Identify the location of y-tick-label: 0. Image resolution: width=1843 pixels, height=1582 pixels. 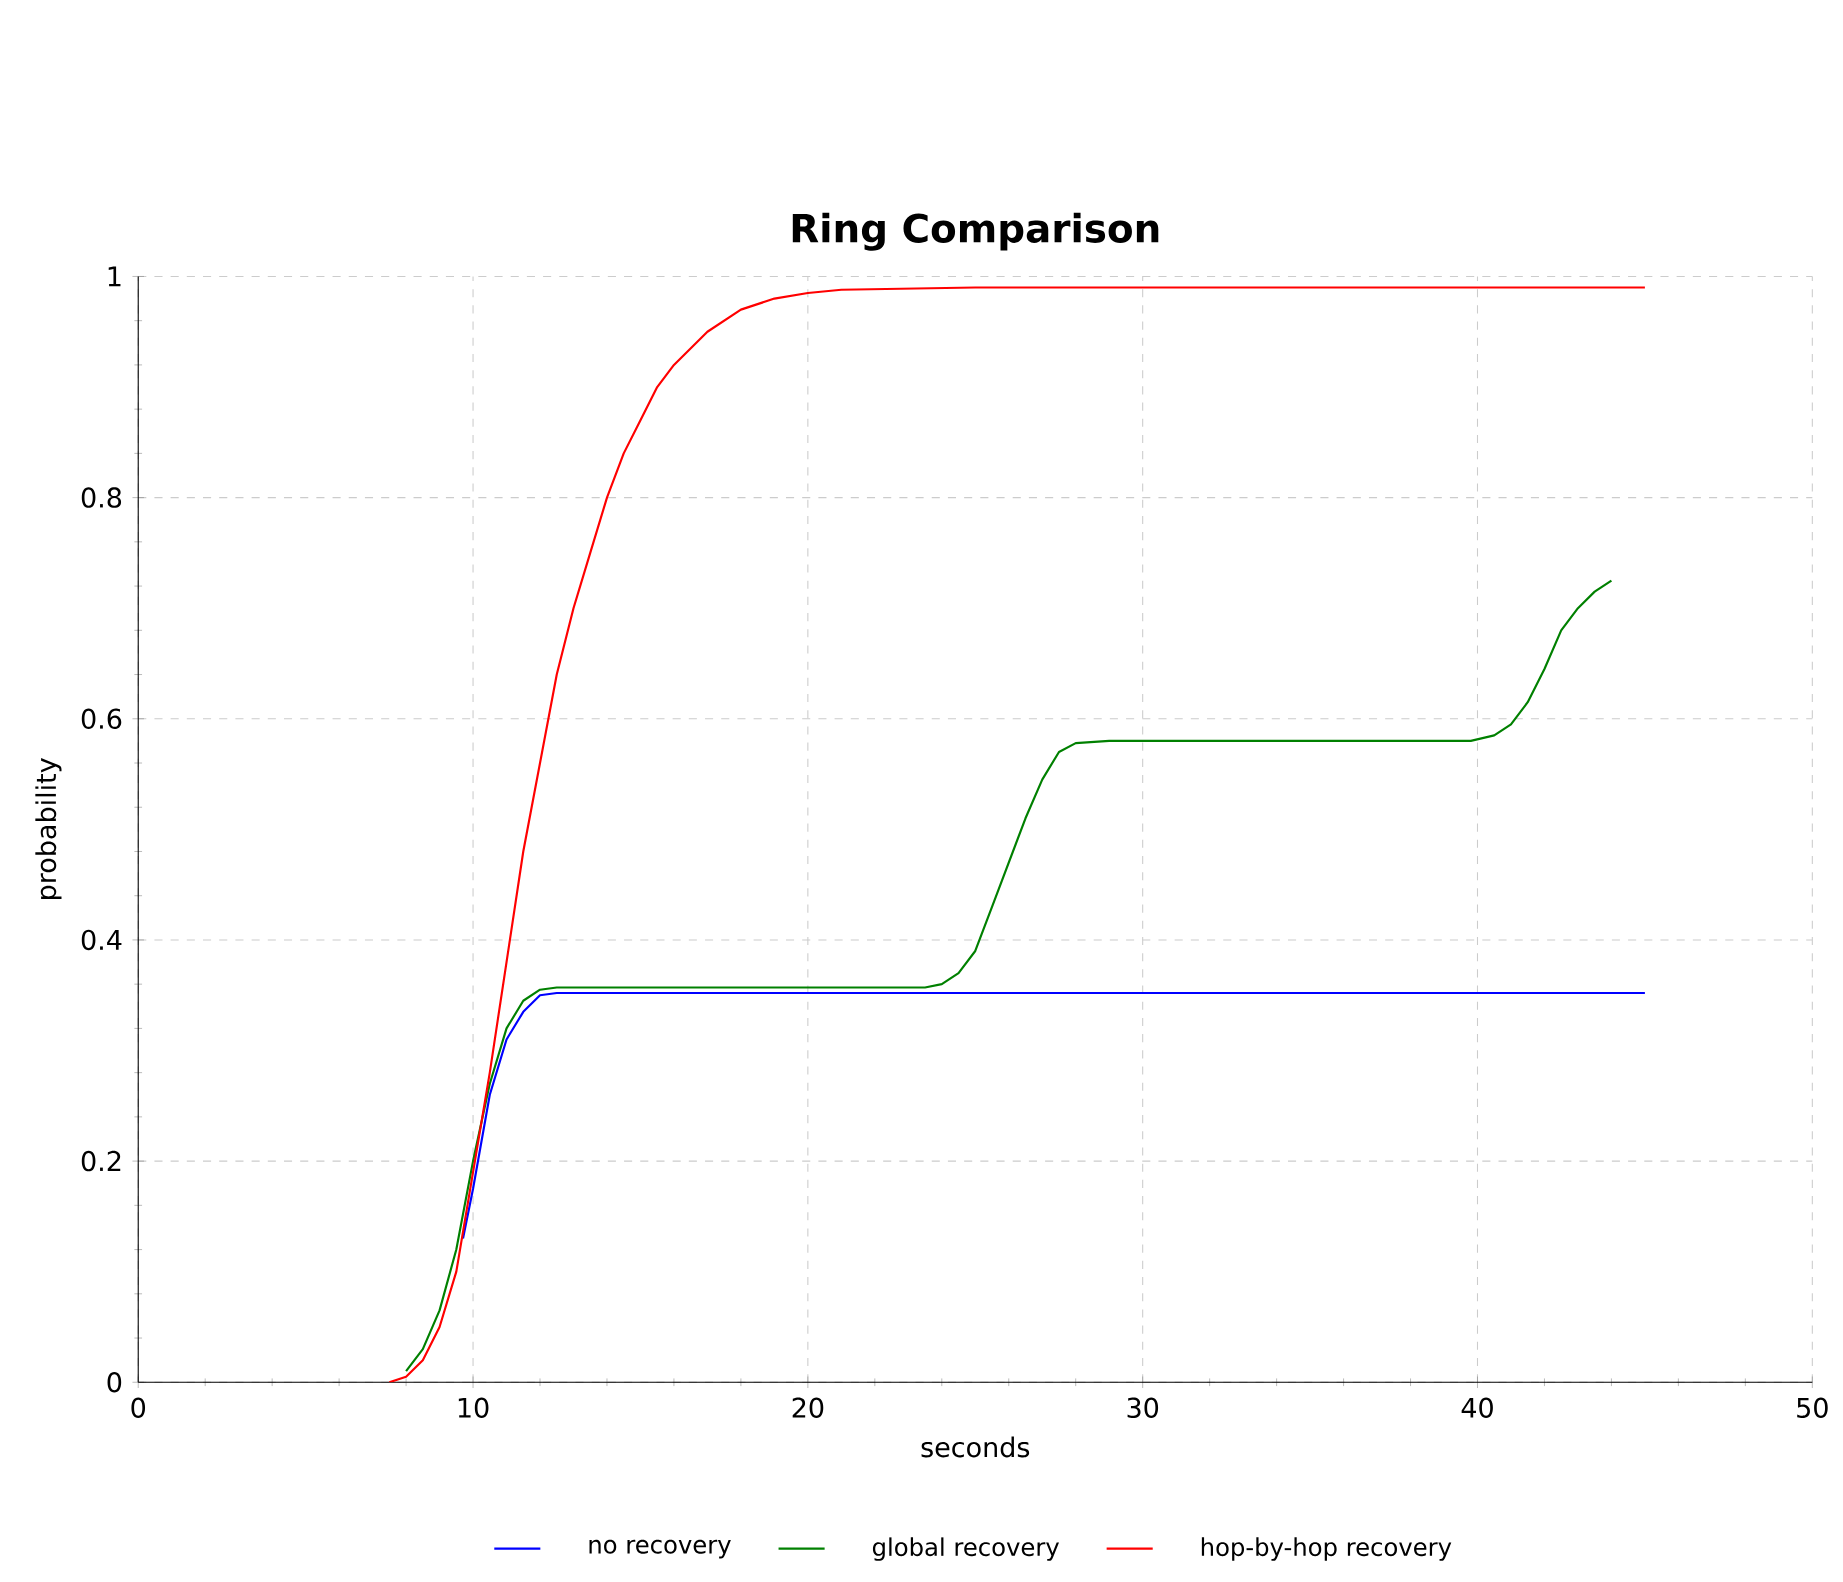
(114, 1382).